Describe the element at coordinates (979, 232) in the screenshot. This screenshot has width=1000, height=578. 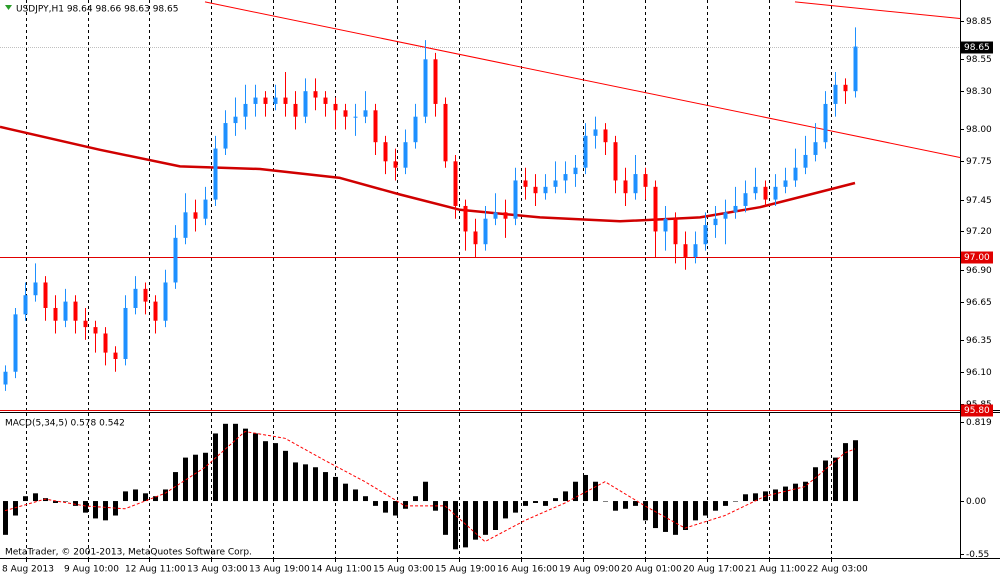
I see `y-tick-label: 97.20` at that location.